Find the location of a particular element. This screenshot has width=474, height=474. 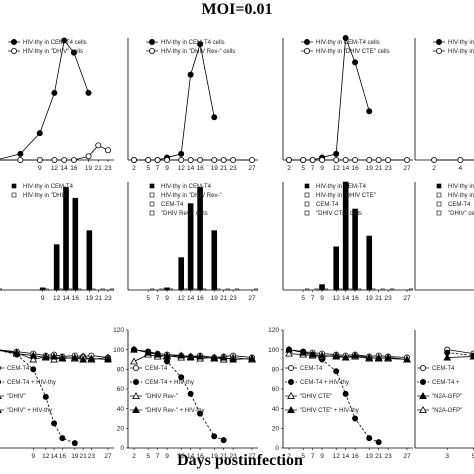

legend-label: HIV-thy in "DHIV" cells is located at coordinates (53, 52).